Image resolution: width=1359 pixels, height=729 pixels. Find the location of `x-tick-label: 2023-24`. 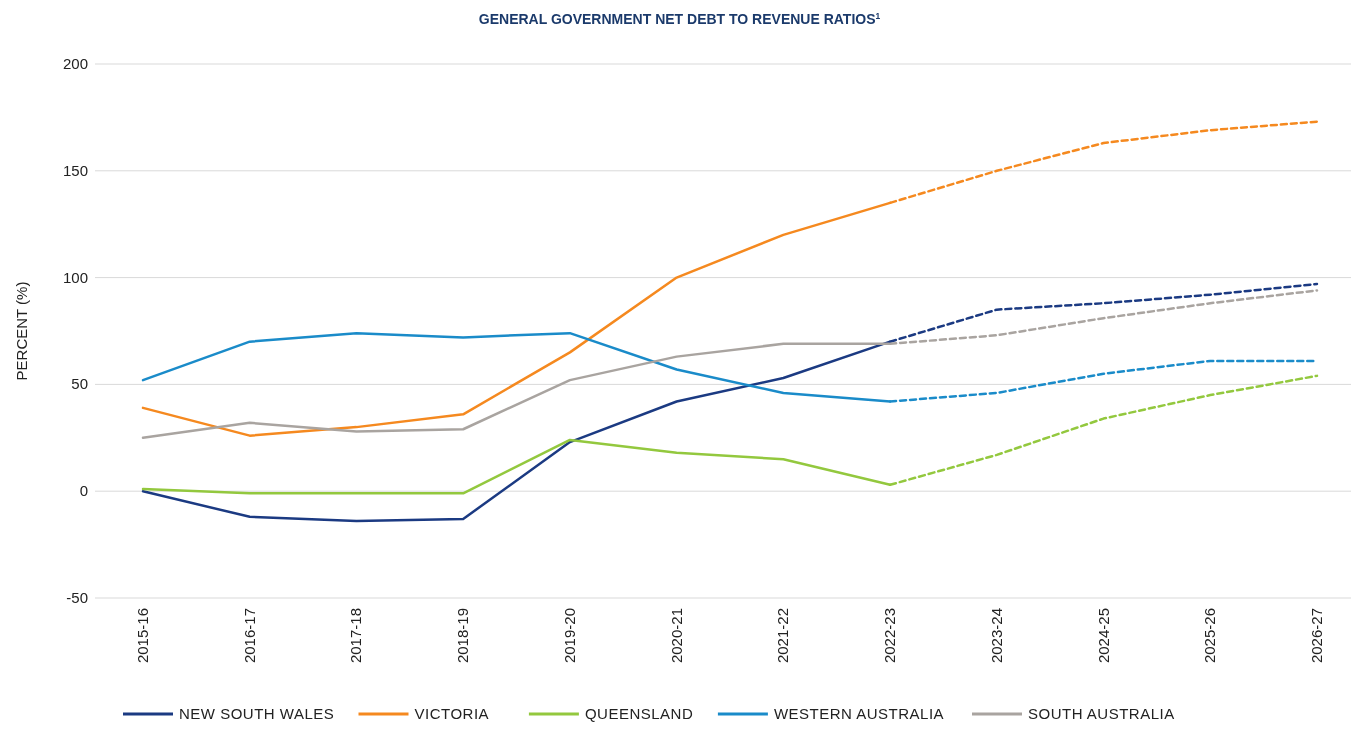

x-tick-label: 2023-24 is located at coordinates (996, 636).